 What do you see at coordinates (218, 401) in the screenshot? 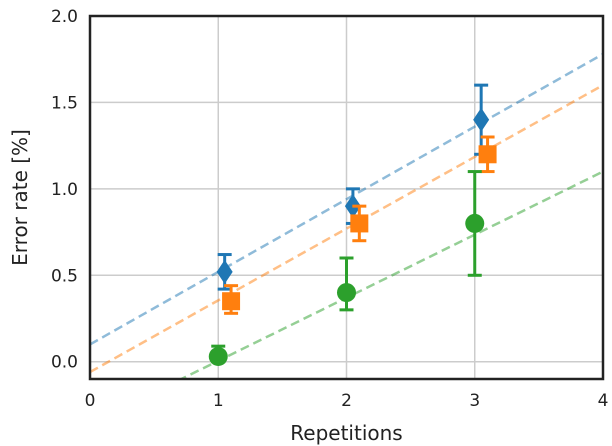
I see `x-tick-label: 1` at bounding box center [218, 401].